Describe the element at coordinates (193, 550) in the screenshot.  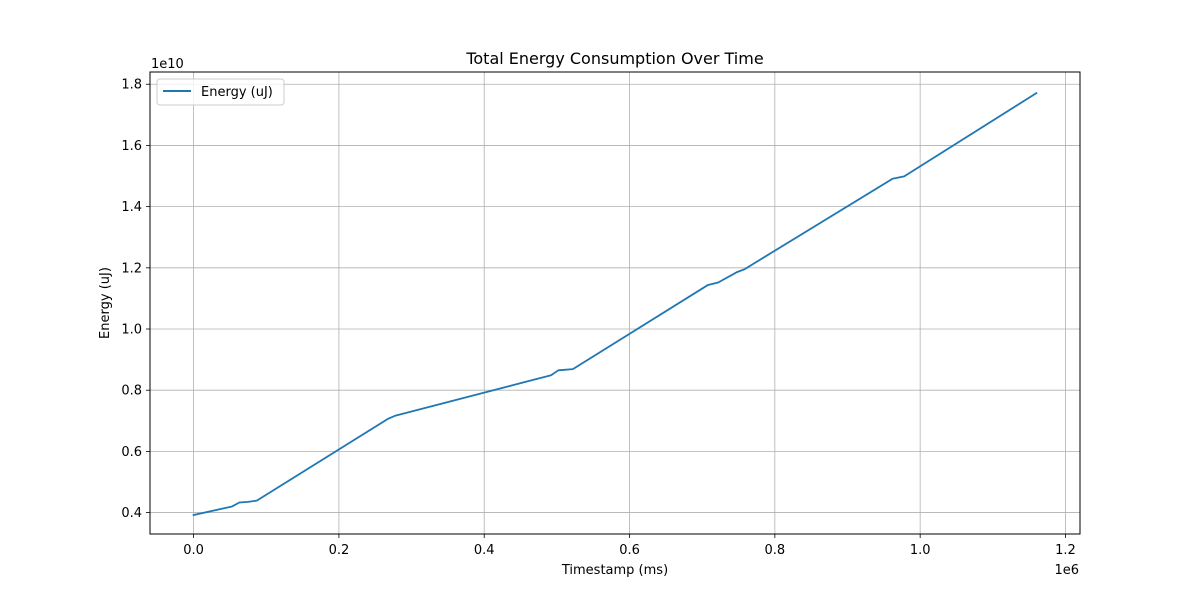
I see `x-tick-label: 0.0` at that location.